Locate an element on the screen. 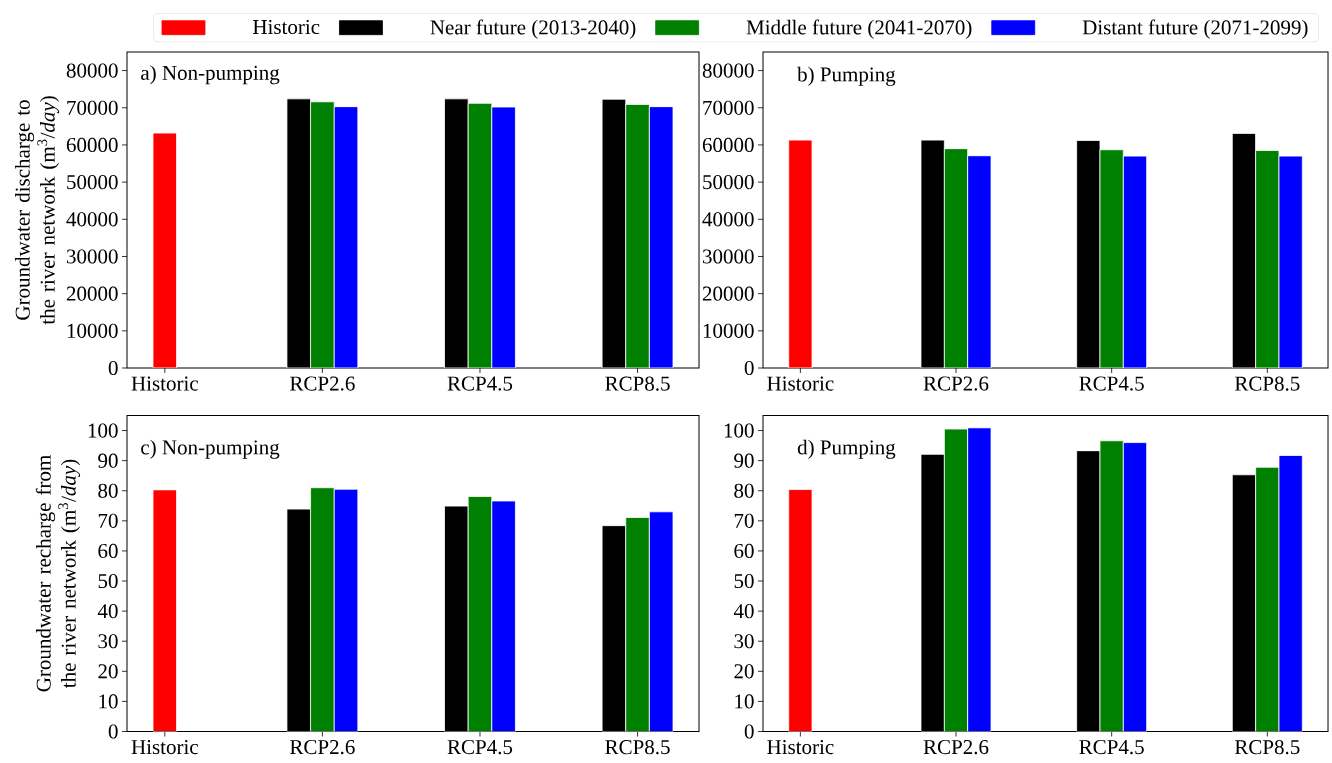 The width and height of the screenshot is (1332, 763). legend-label: Near future (2013-2040) is located at coordinates (533, 29).